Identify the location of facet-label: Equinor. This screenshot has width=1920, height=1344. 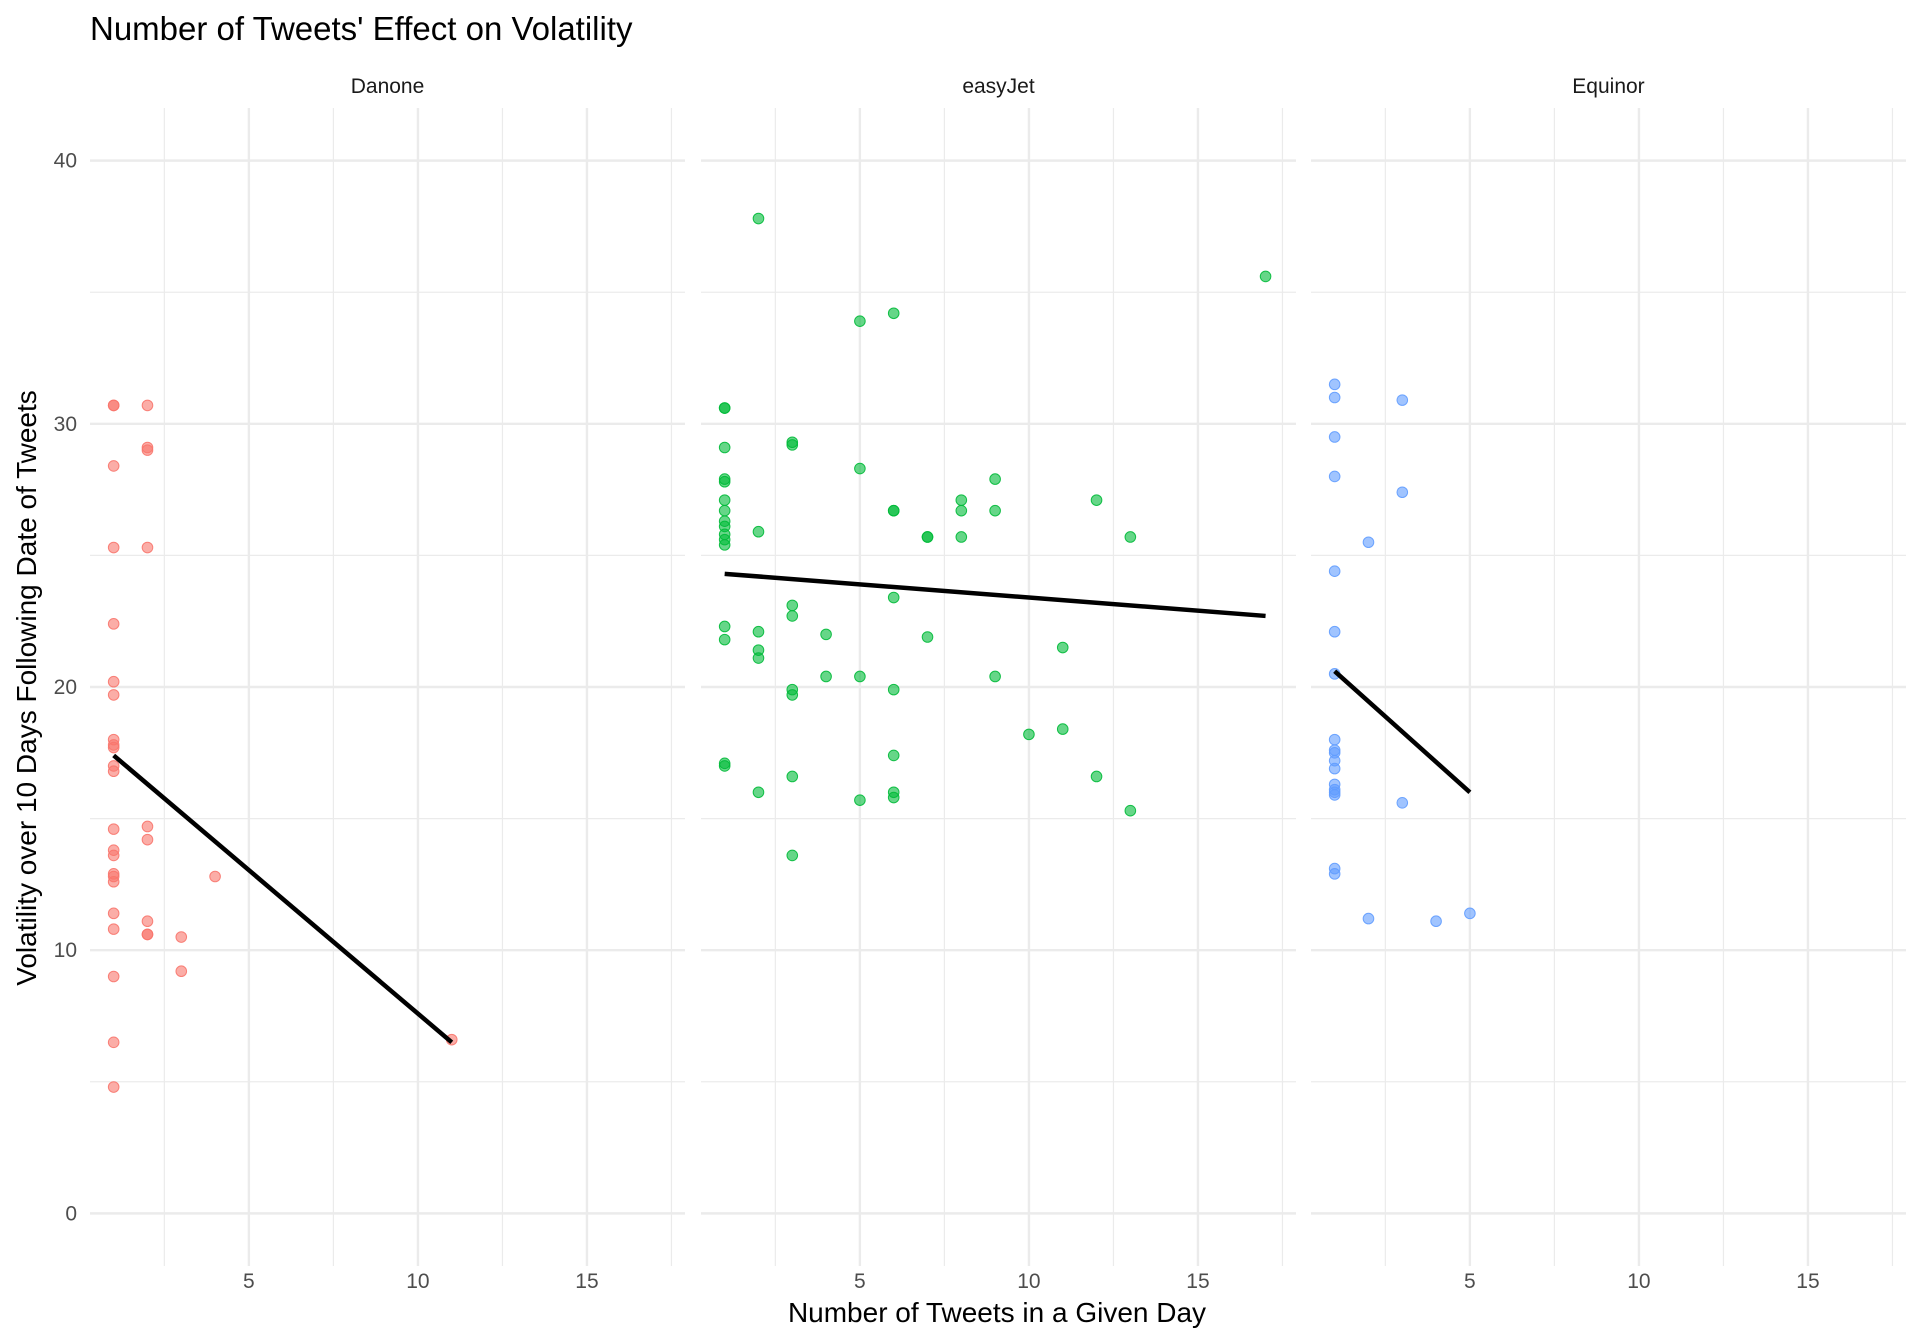
(1608, 86).